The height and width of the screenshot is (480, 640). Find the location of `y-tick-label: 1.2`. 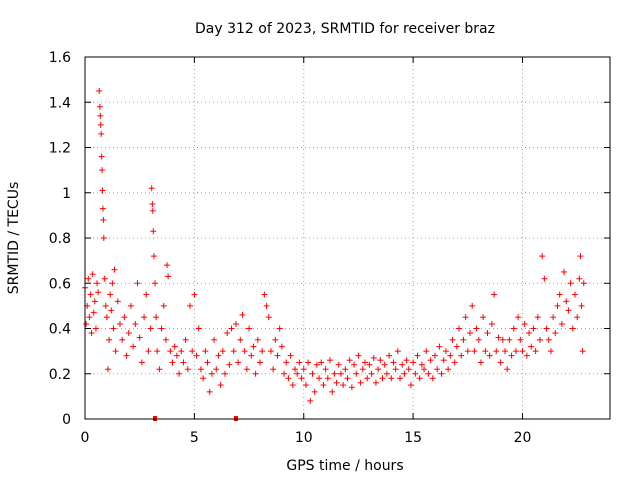

y-tick-label: 1.2 is located at coordinates (60, 149).